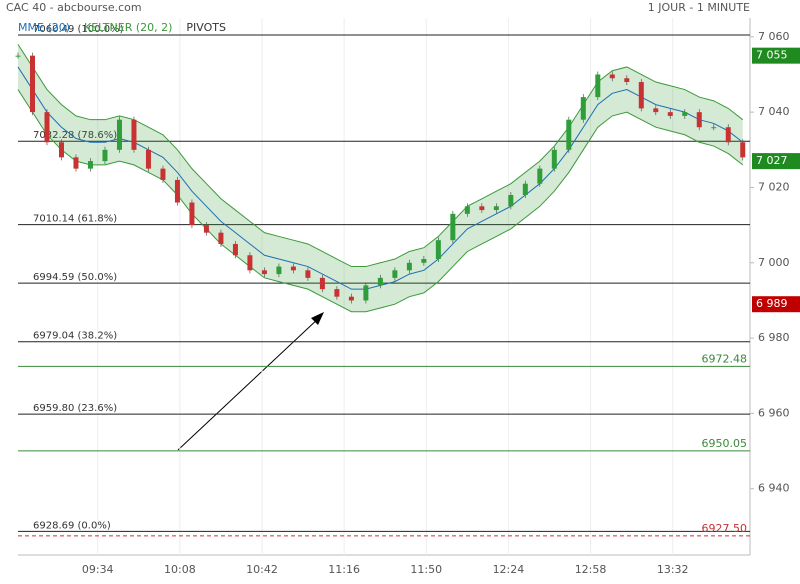 This screenshot has height=584, width=800. I want to click on x-tick-label: 13:32, so click(673, 569).